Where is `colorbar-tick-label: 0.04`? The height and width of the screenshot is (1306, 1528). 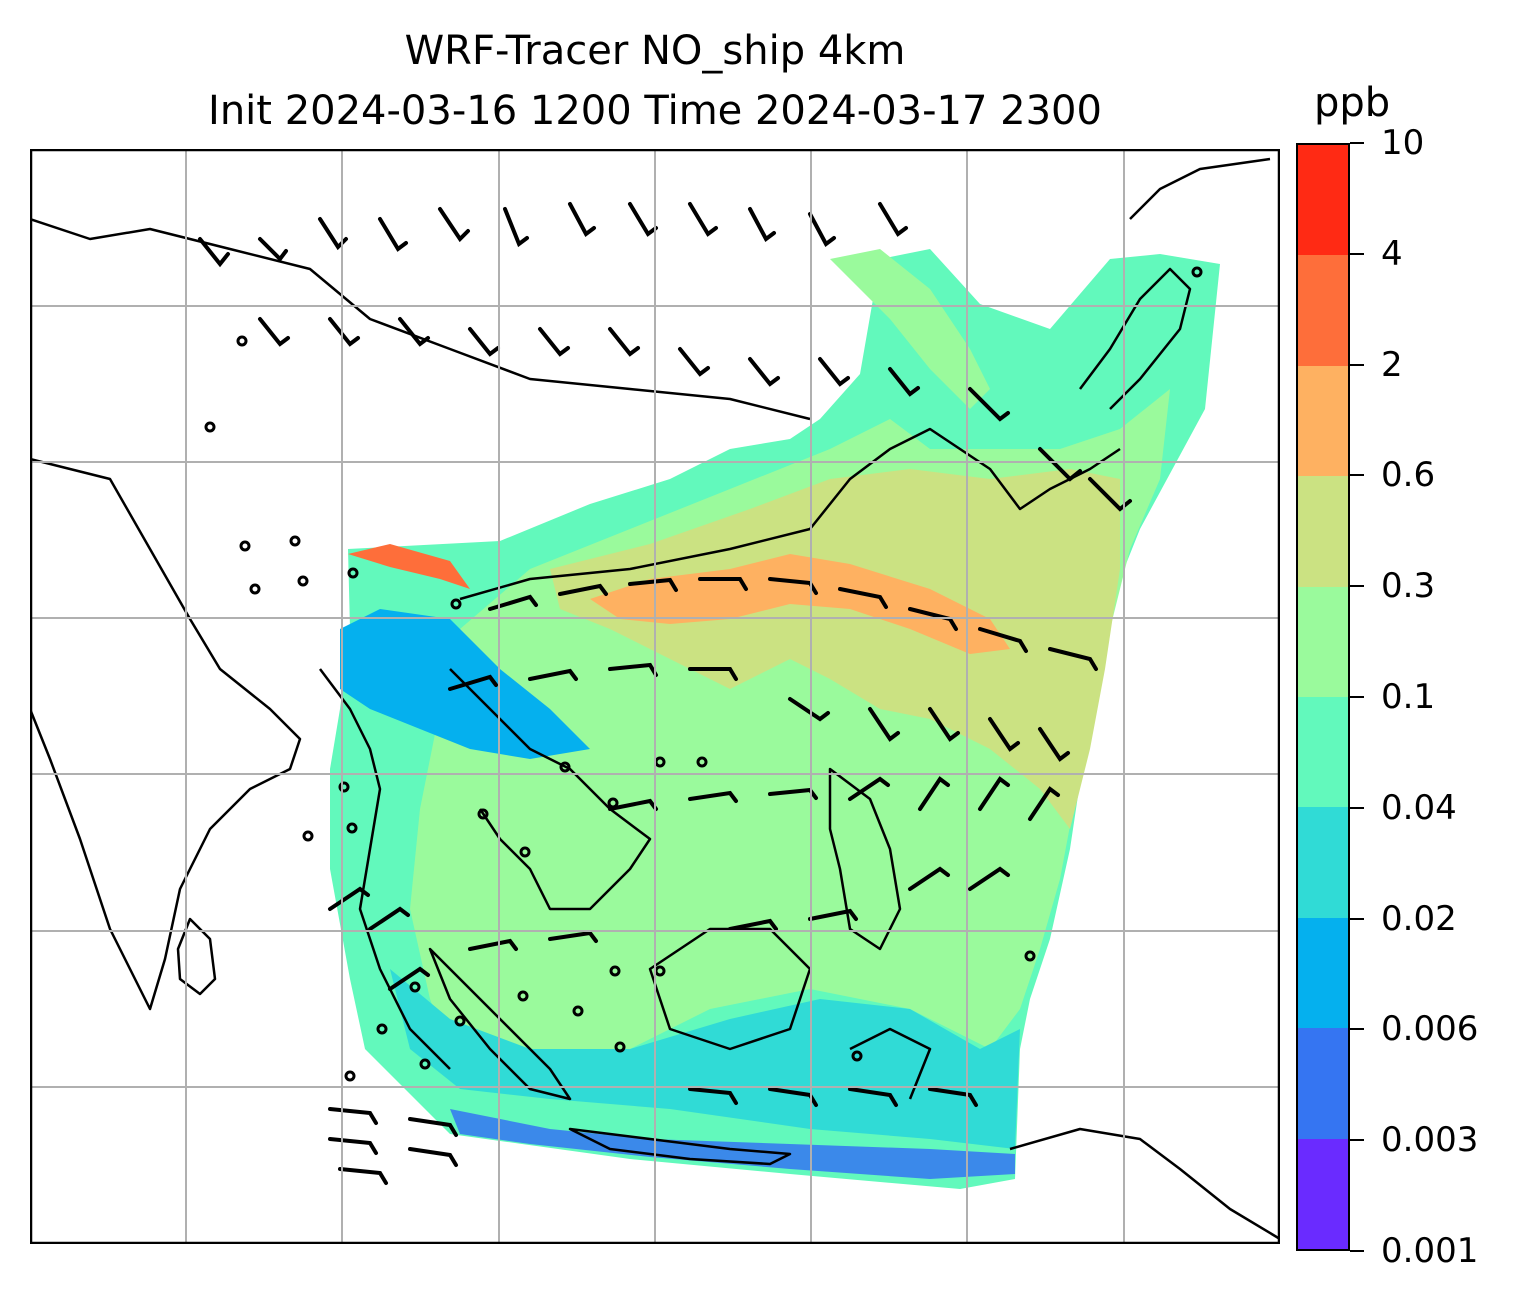
colorbar-tick-label: 0.04 is located at coordinates (1419, 807).